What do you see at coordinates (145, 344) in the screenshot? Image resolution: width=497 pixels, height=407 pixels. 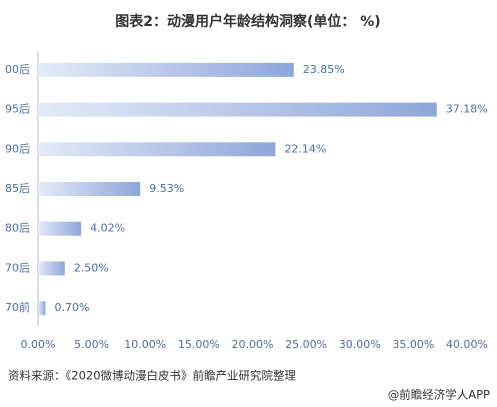 I see `x-tick-label: 10.00%` at bounding box center [145, 344].